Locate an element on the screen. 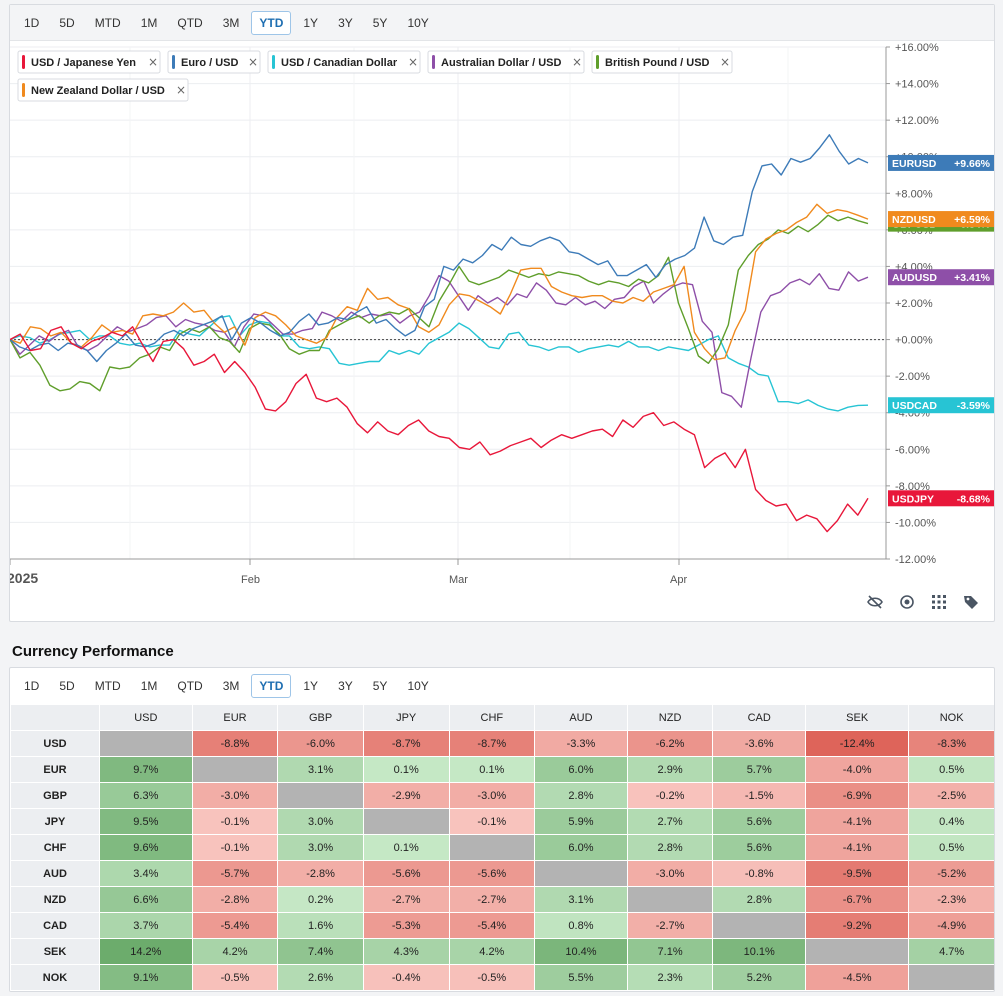 This screenshot has width=1003, height=996. table-corner is located at coordinates (55, 717).